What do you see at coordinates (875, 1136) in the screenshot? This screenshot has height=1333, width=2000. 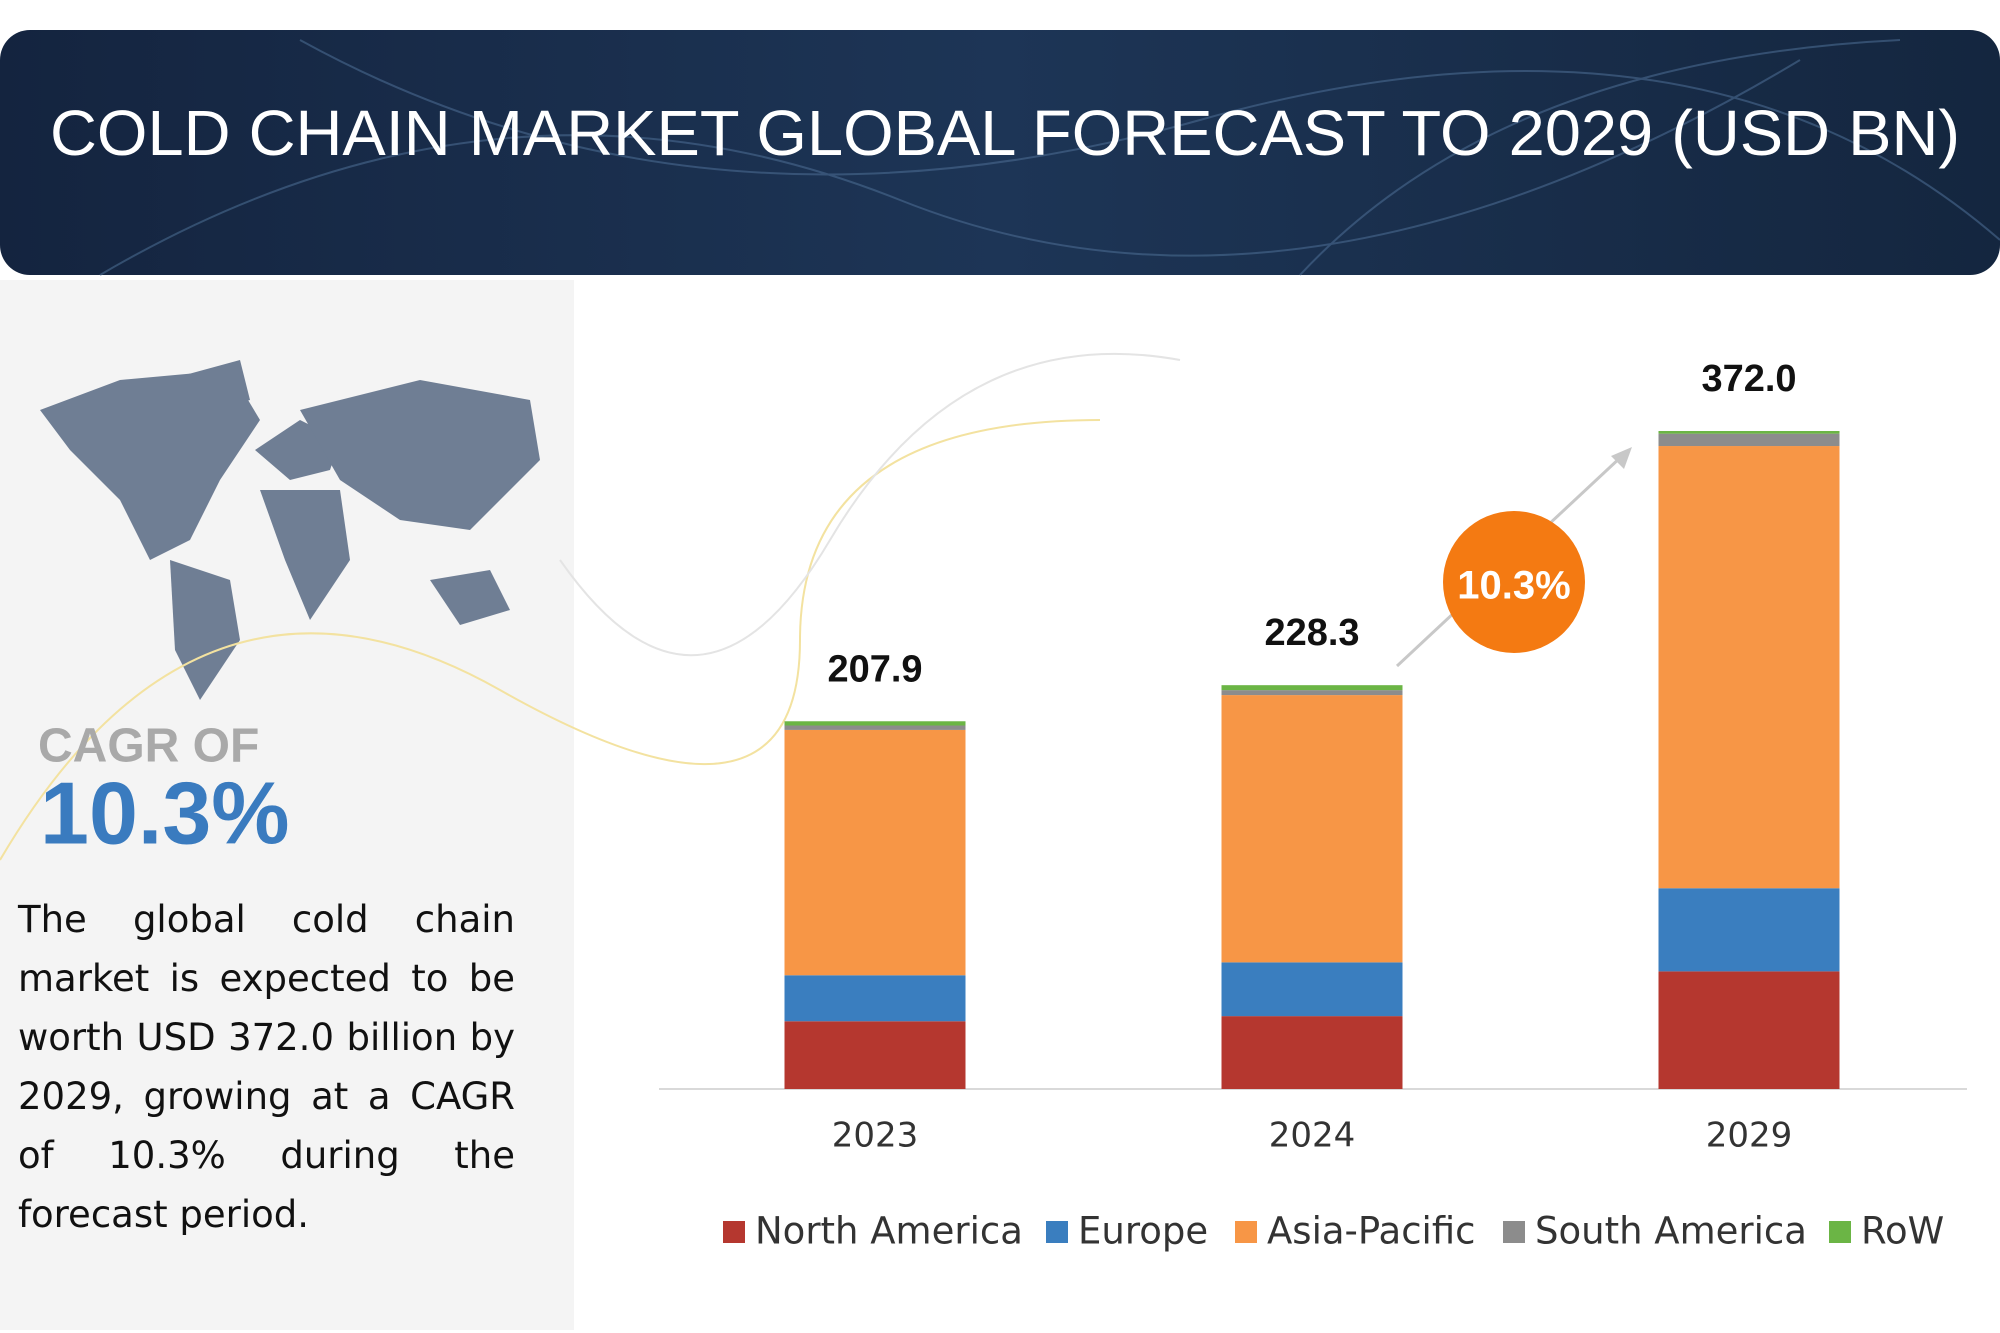 I see `x-tick-label: 2023` at bounding box center [875, 1136].